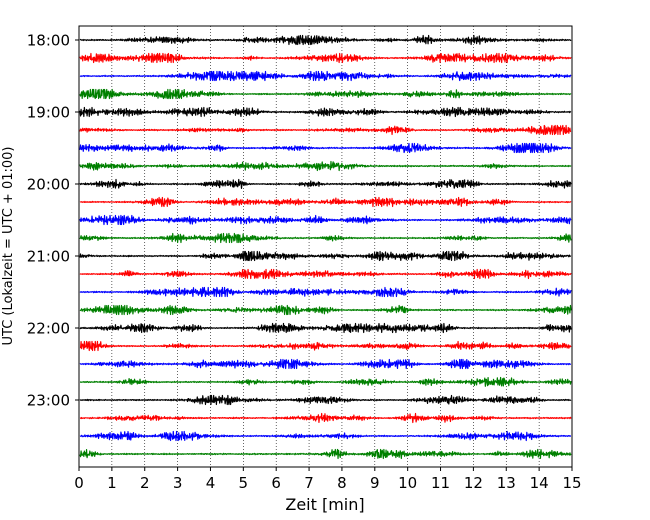 The height and width of the screenshot is (520, 650). I want to click on x-tick-label-1: 1, so click(112, 483).